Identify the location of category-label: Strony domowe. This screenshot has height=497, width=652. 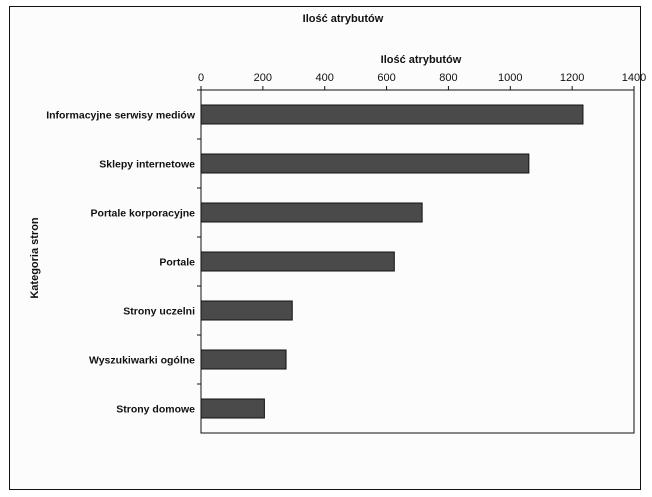
(155, 410).